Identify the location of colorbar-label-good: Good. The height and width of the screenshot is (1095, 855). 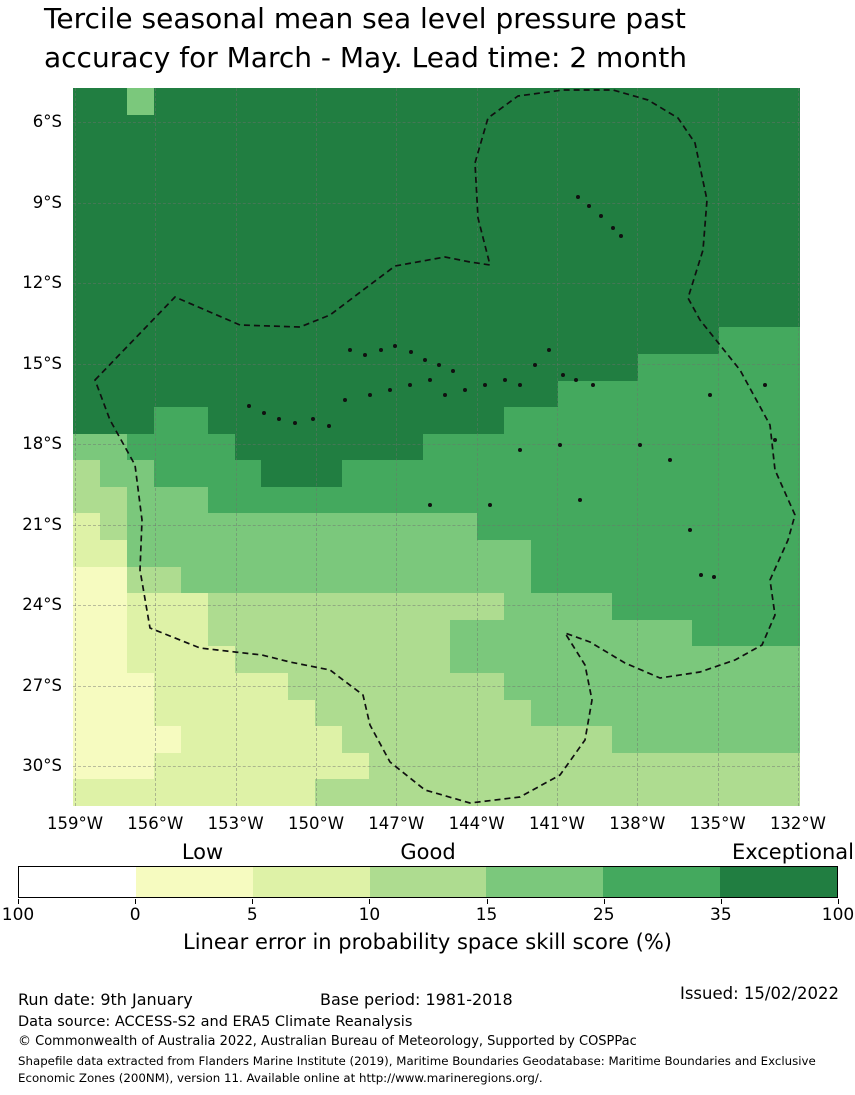
(428, 852).